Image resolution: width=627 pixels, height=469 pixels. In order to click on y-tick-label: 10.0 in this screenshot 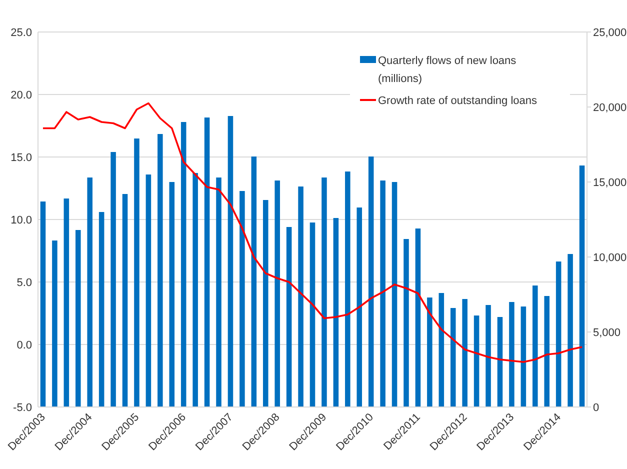, I will do `click(21, 220)`.